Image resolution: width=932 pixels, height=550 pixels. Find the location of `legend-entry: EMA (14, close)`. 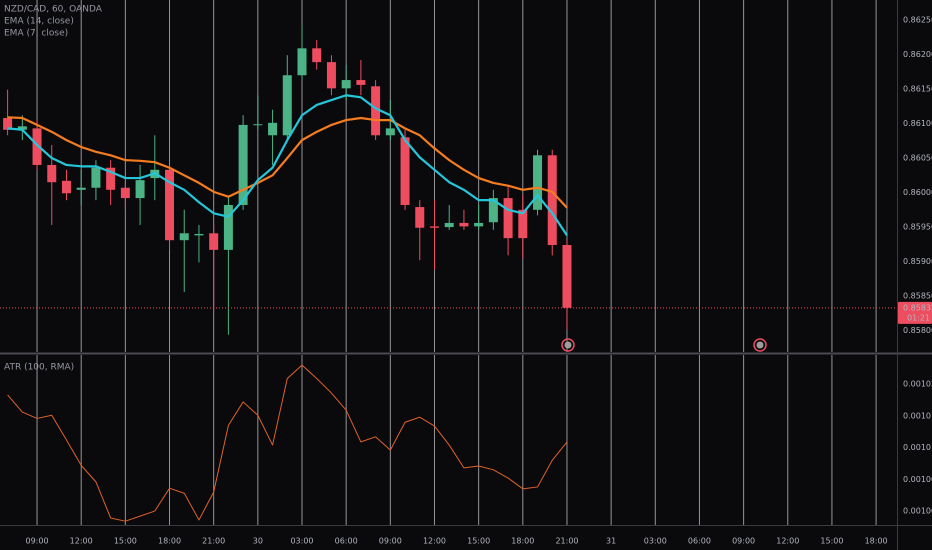

legend-entry: EMA (14, close) is located at coordinates (39, 22).